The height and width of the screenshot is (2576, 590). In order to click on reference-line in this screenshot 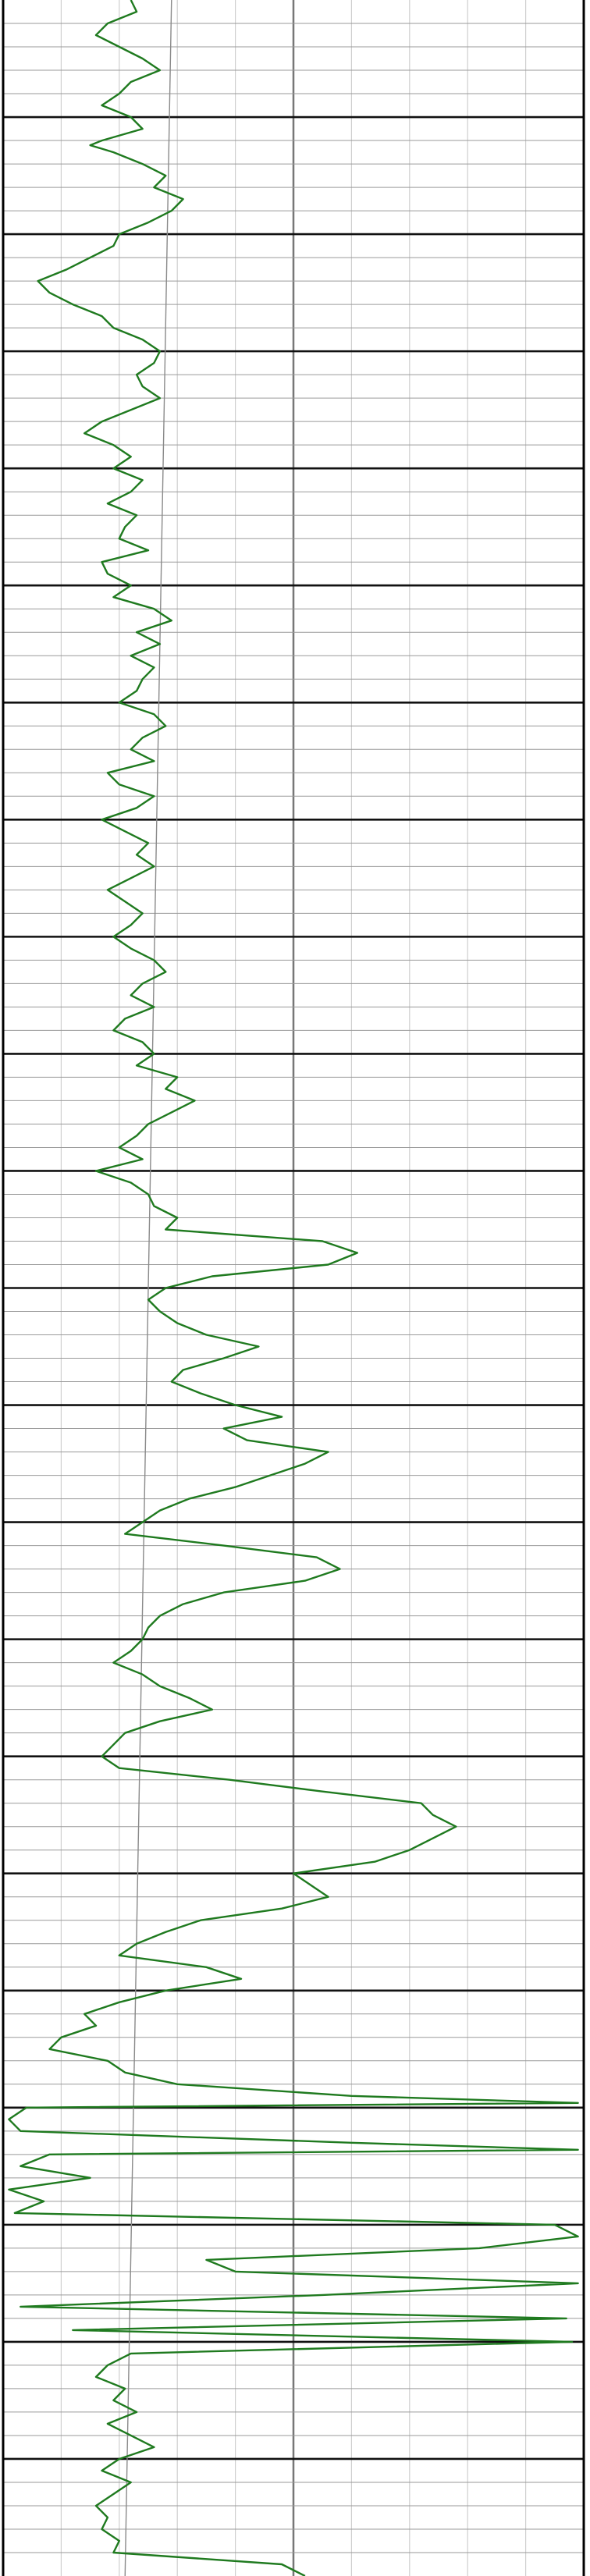, I will do `click(148, 1288)`.